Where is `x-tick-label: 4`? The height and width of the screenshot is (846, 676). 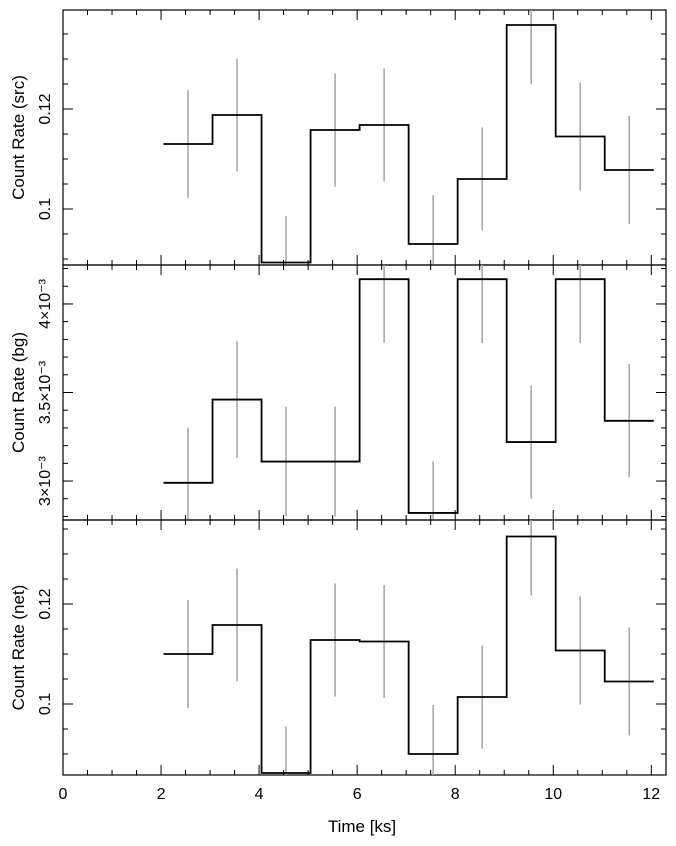 x-tick-label: 4 is located at coordinates (259, 794).